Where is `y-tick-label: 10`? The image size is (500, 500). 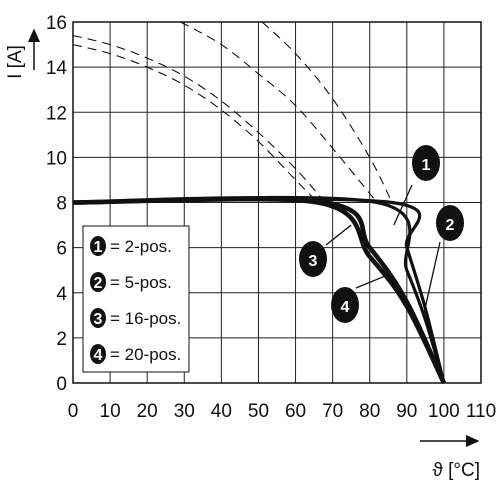 y-tick-label: 10 is located at coordinates (56, 158).